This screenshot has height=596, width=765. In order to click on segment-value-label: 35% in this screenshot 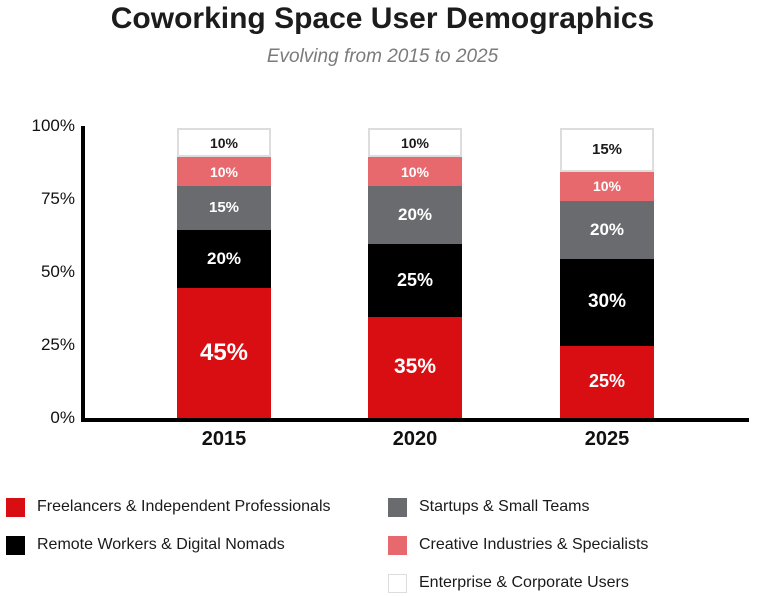, I will do `click(415, 367)`.